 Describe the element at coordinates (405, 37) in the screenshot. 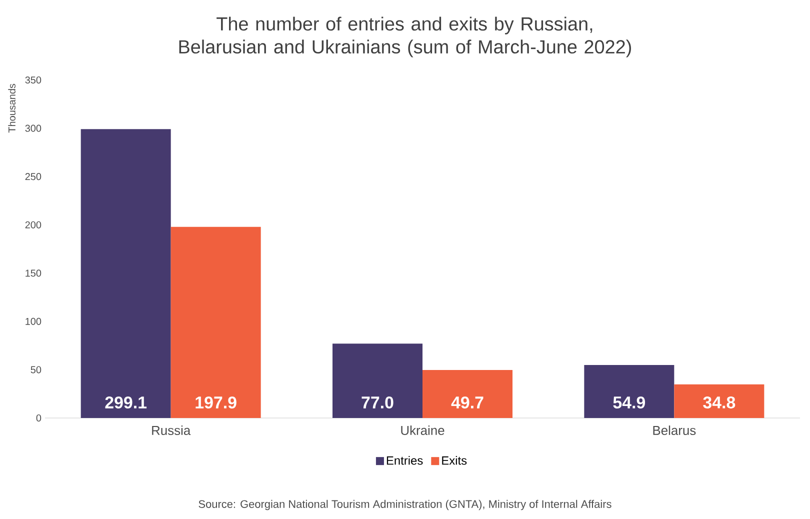

I see `chart-title: The number of entries and exits by Russian, Belarusian and Ukrainians (sum of March-June 2022)` at that location.